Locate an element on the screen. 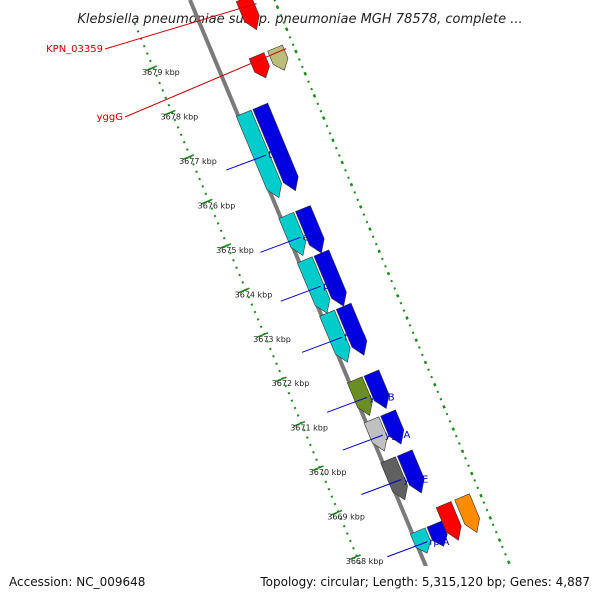  rpiA-leader-line is located at coordinates (407, 549).